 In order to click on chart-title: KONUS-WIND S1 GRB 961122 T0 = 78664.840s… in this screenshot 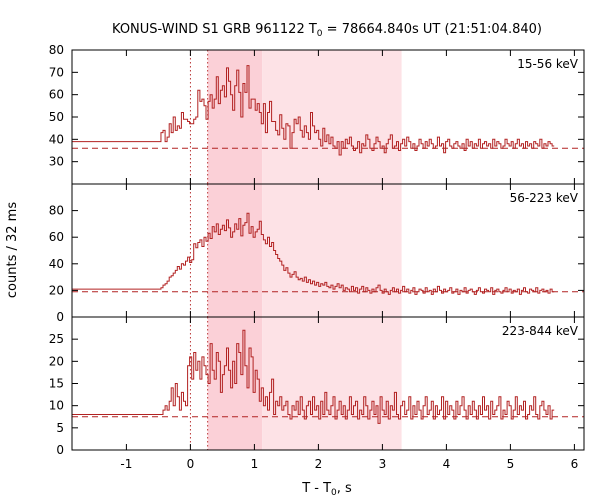, I will do `click(327, 30)`.